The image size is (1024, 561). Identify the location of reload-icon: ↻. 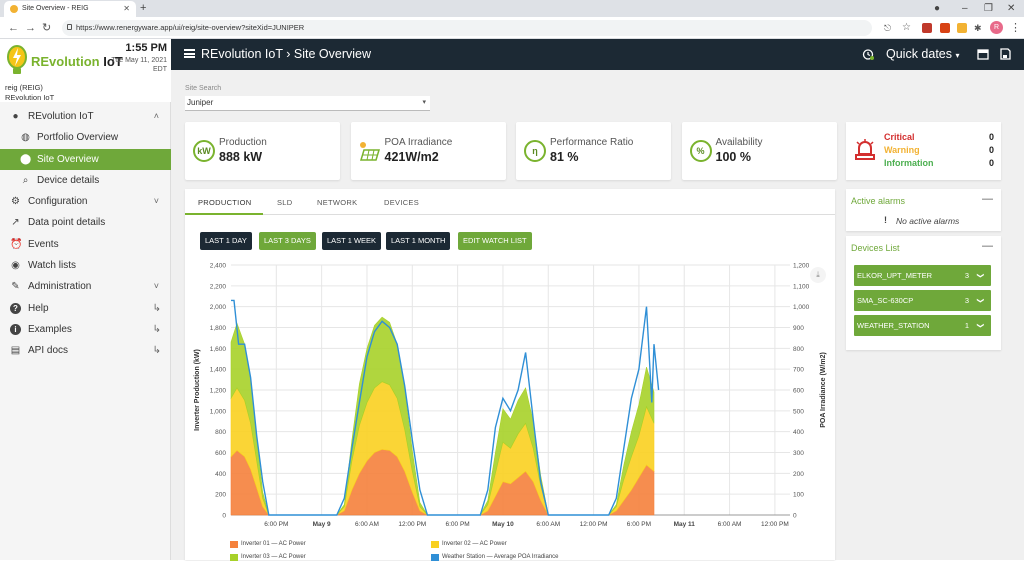
(47, 28).